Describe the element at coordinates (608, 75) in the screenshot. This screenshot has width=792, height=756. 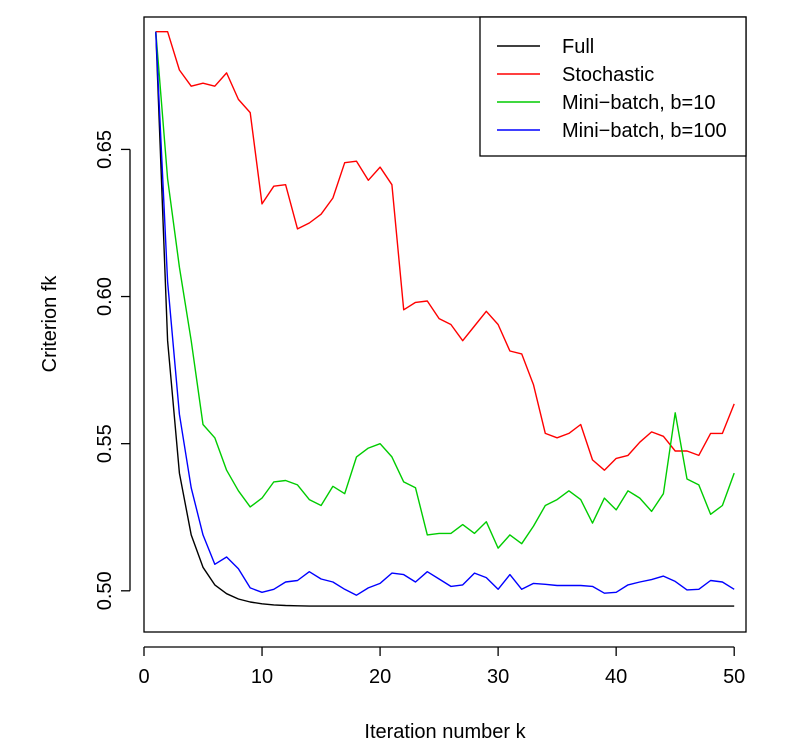
I see `legend-label: Stochastic` at that location.